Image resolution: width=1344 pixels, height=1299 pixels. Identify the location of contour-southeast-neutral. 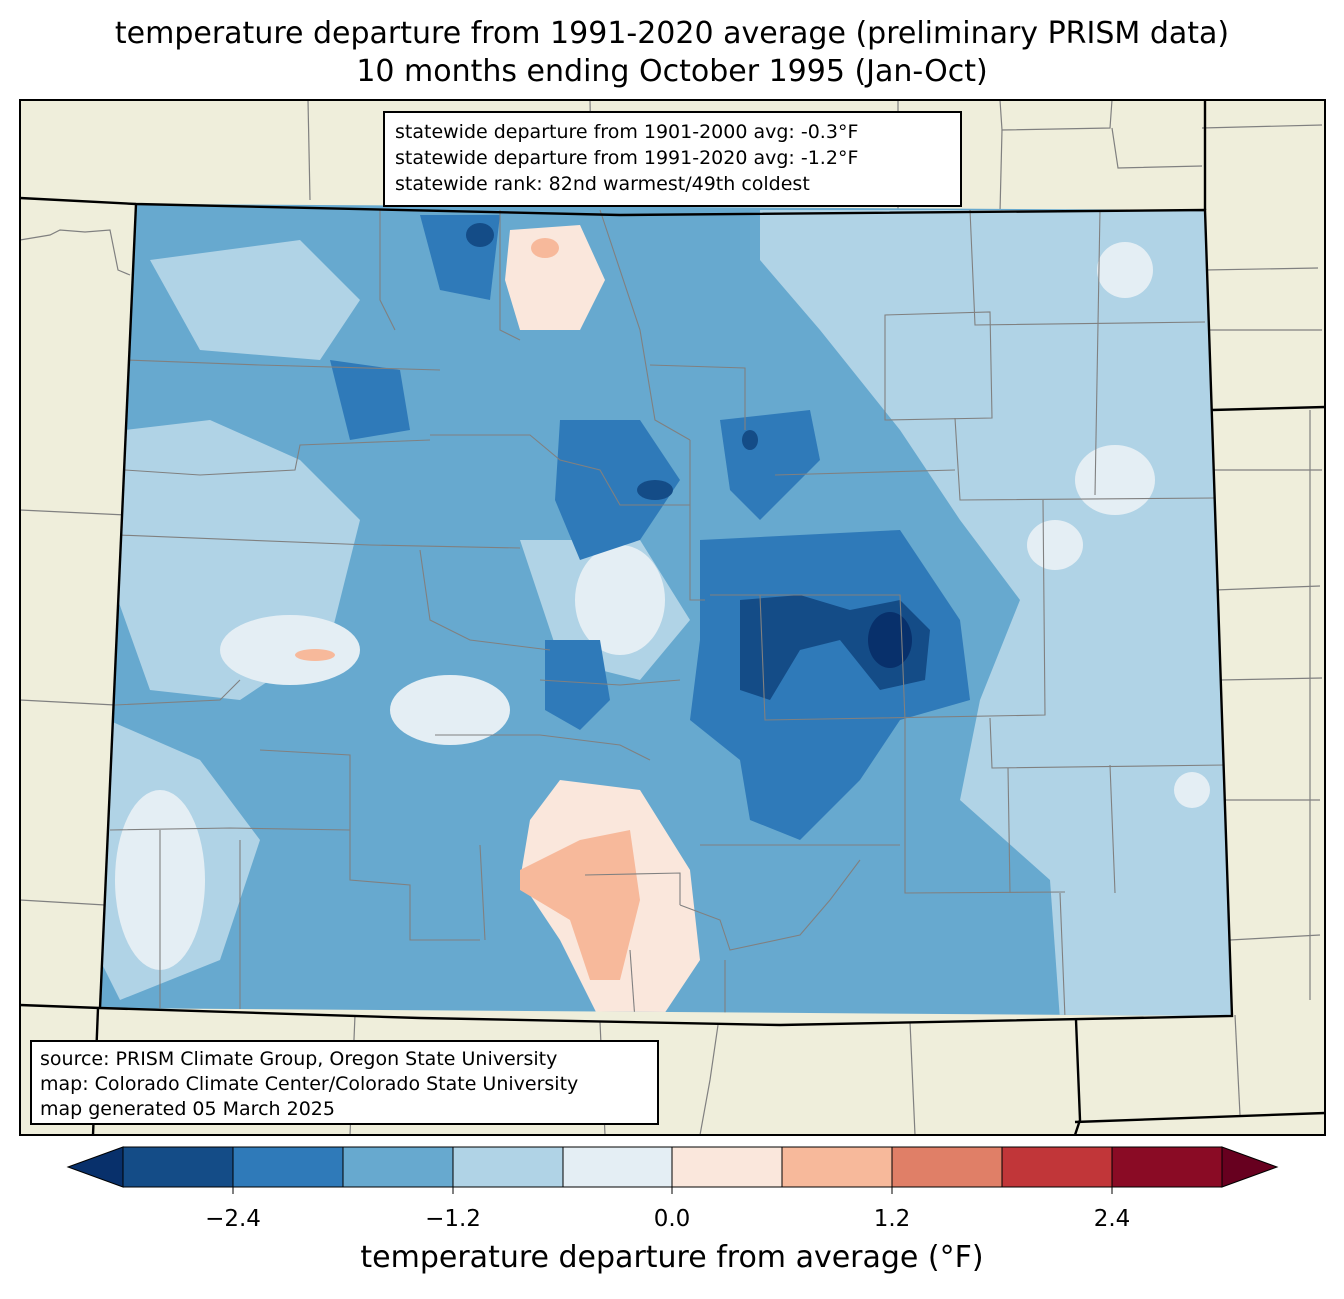
(1192, 790).